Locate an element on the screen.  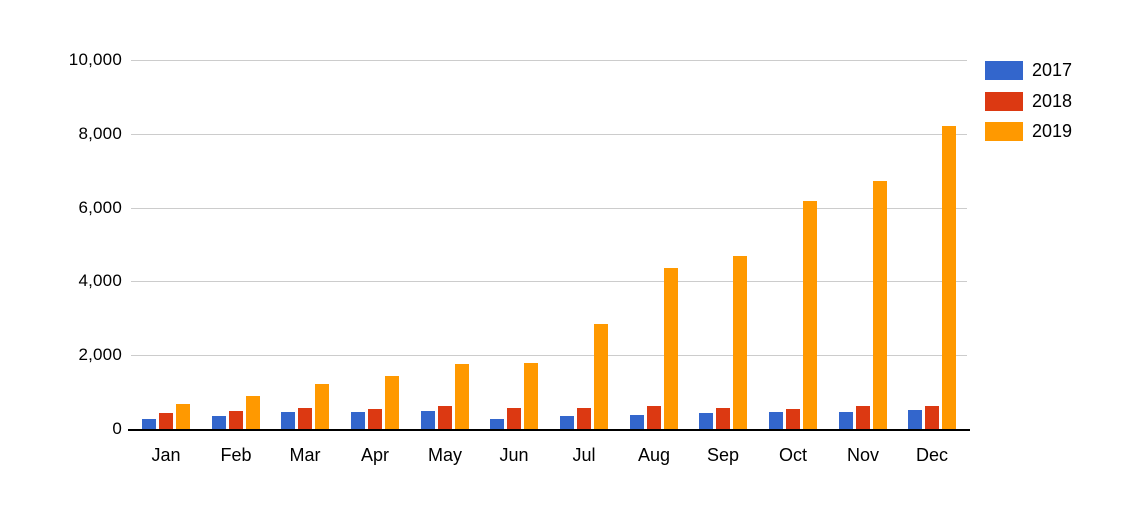
y-axis-tick-label: 6,000 is located at coordinates (100, 207).